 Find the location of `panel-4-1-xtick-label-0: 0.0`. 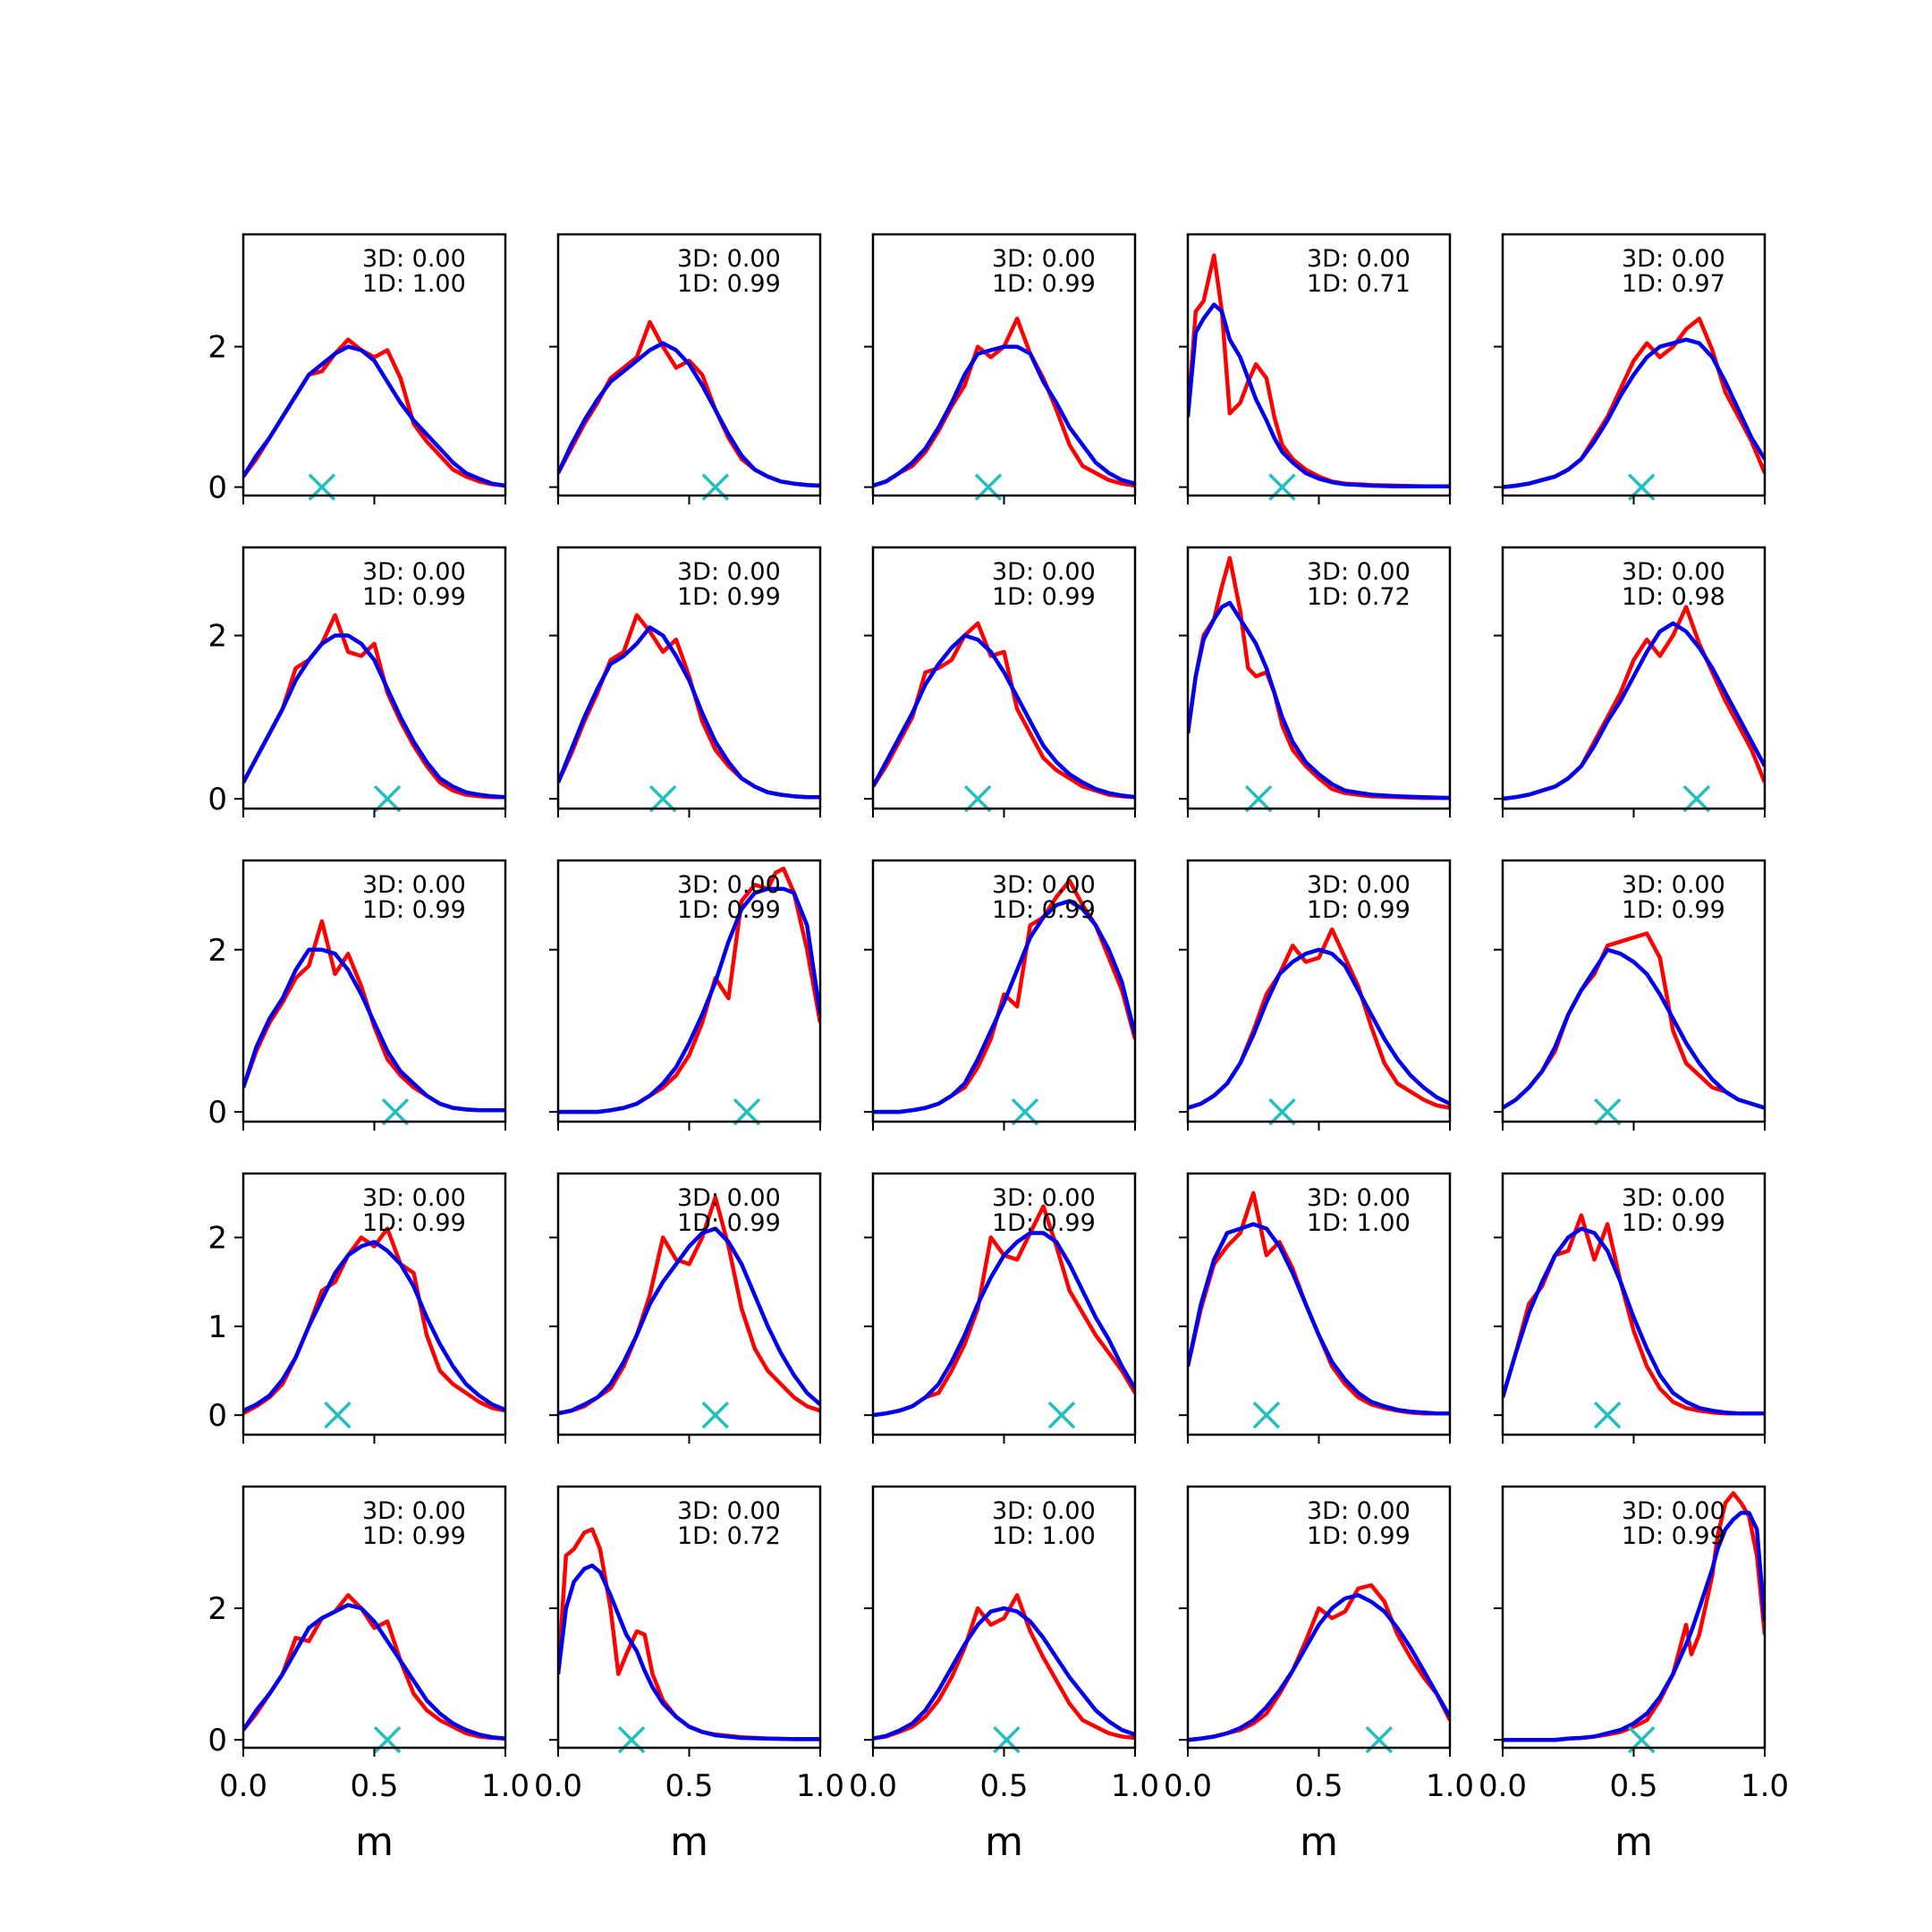

panel-4-1-xtick-label-0: 0.0 is located at coordinates (558, 1786).